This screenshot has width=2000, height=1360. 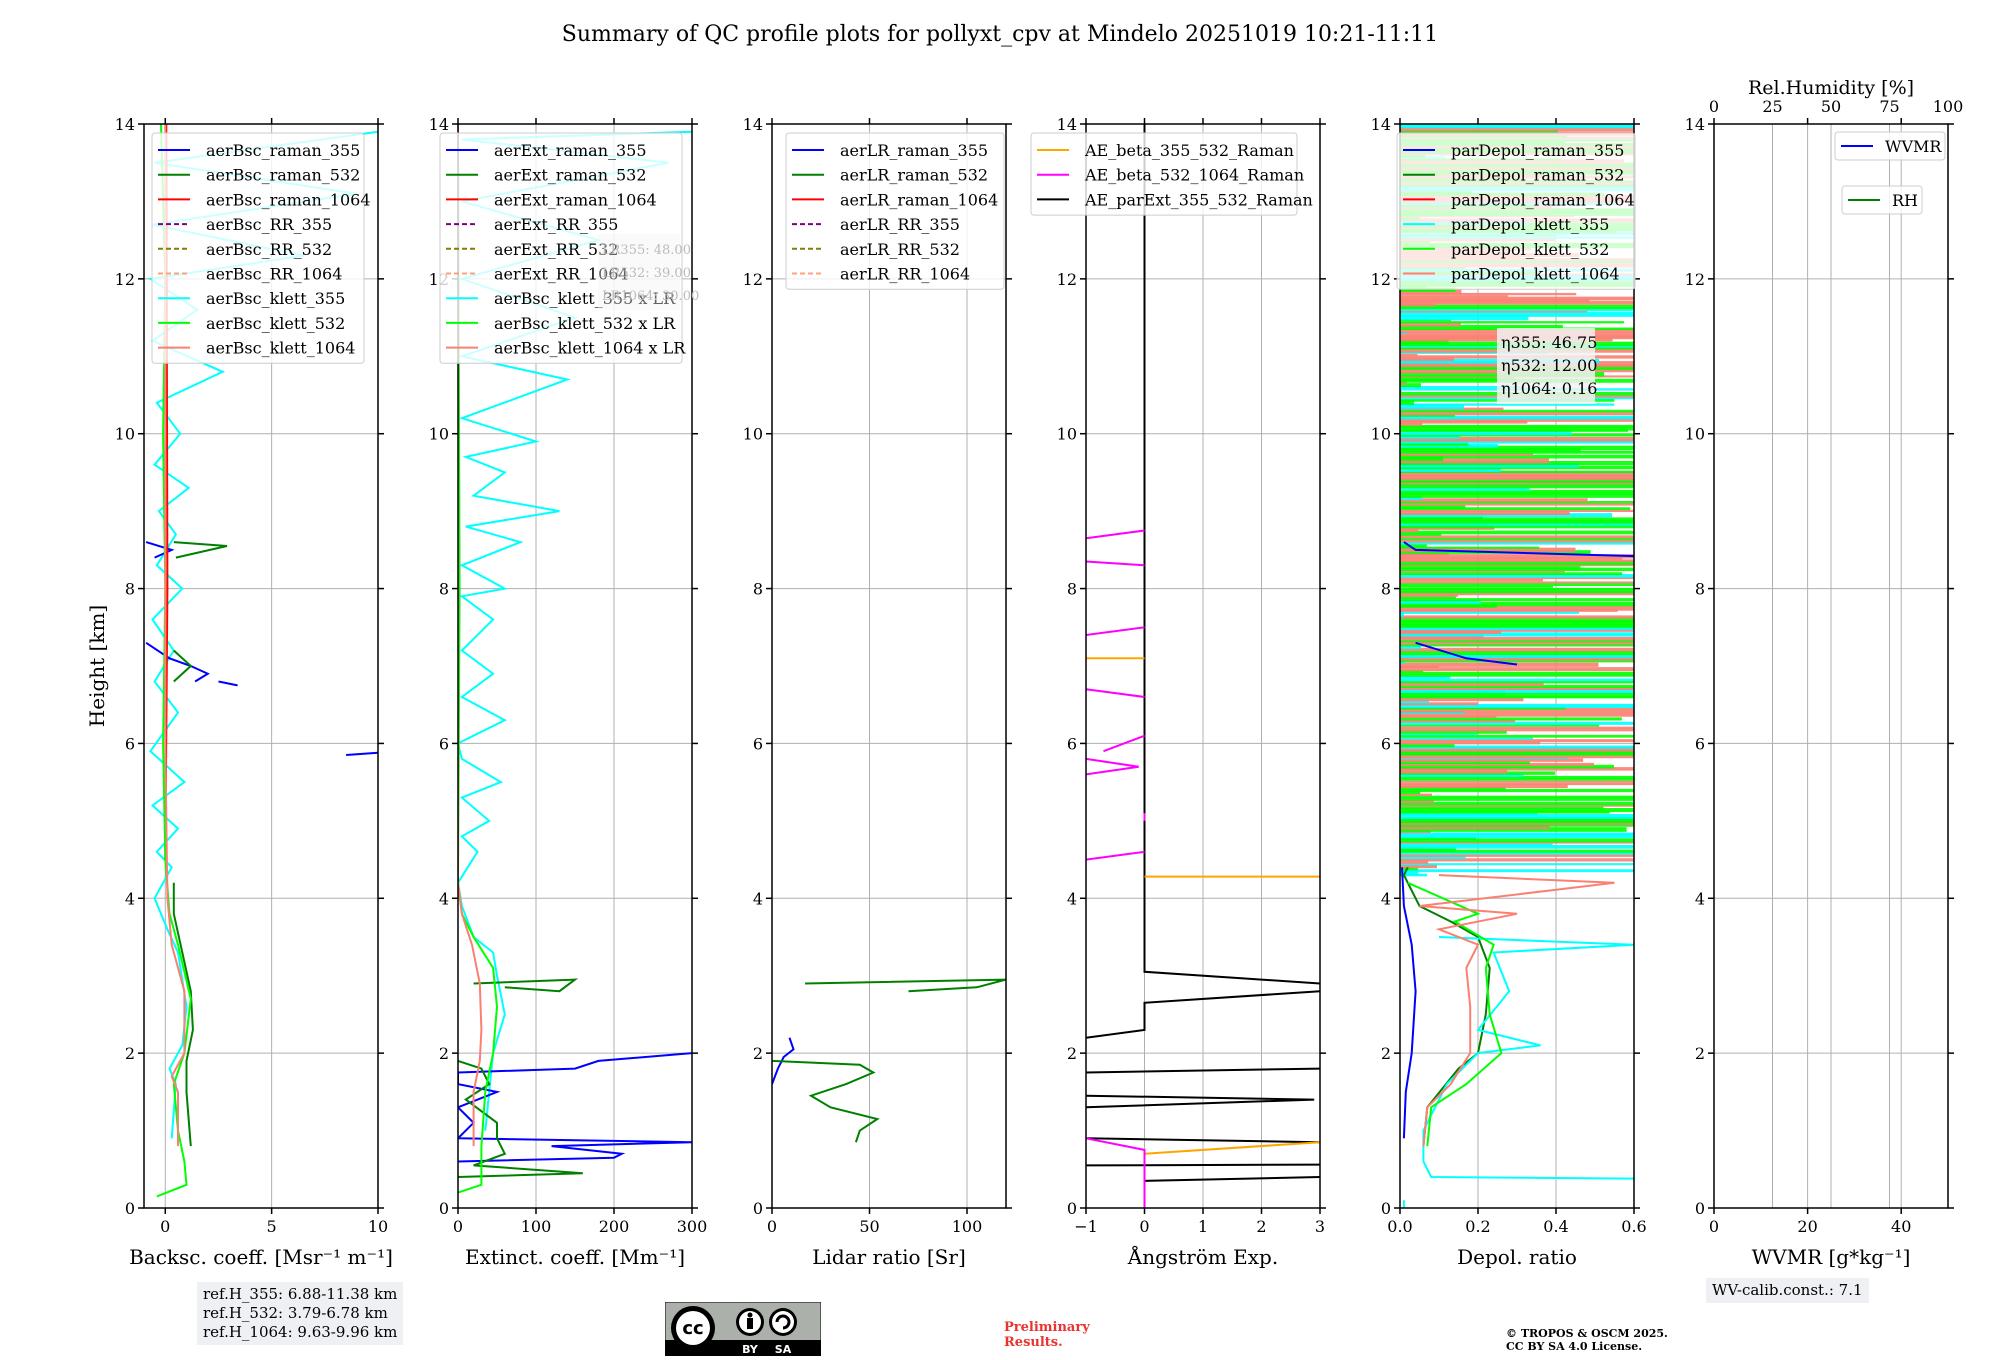 I want to click on legend-label: aerBsc_RR_1064, so click(x=274, y=274).